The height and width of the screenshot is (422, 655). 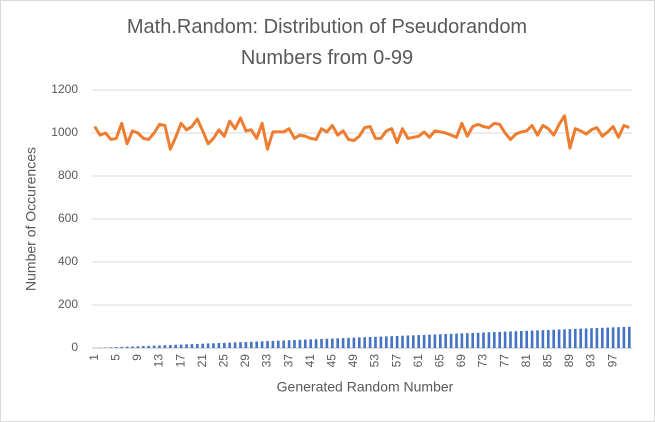 I want to click on x-tick-label: 29, so click(x=245, y=361).